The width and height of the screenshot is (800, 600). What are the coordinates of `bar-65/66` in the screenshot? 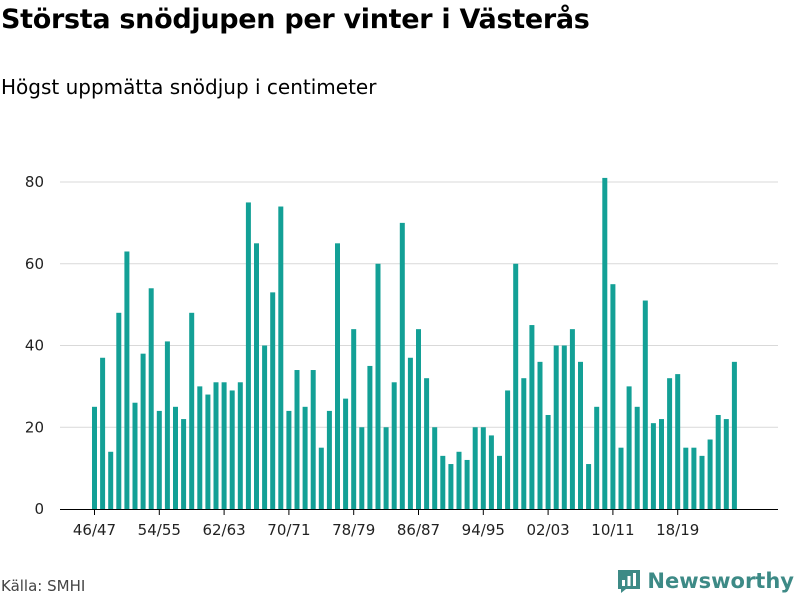 It's located at (248, 355).